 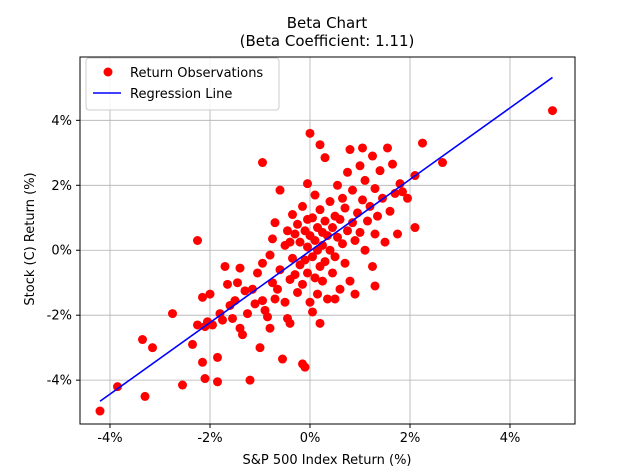 What do you see at coordinates (209, 438) in the screenshot?
I see `x-tick-label: -2%` at bounding box center [209, 438].